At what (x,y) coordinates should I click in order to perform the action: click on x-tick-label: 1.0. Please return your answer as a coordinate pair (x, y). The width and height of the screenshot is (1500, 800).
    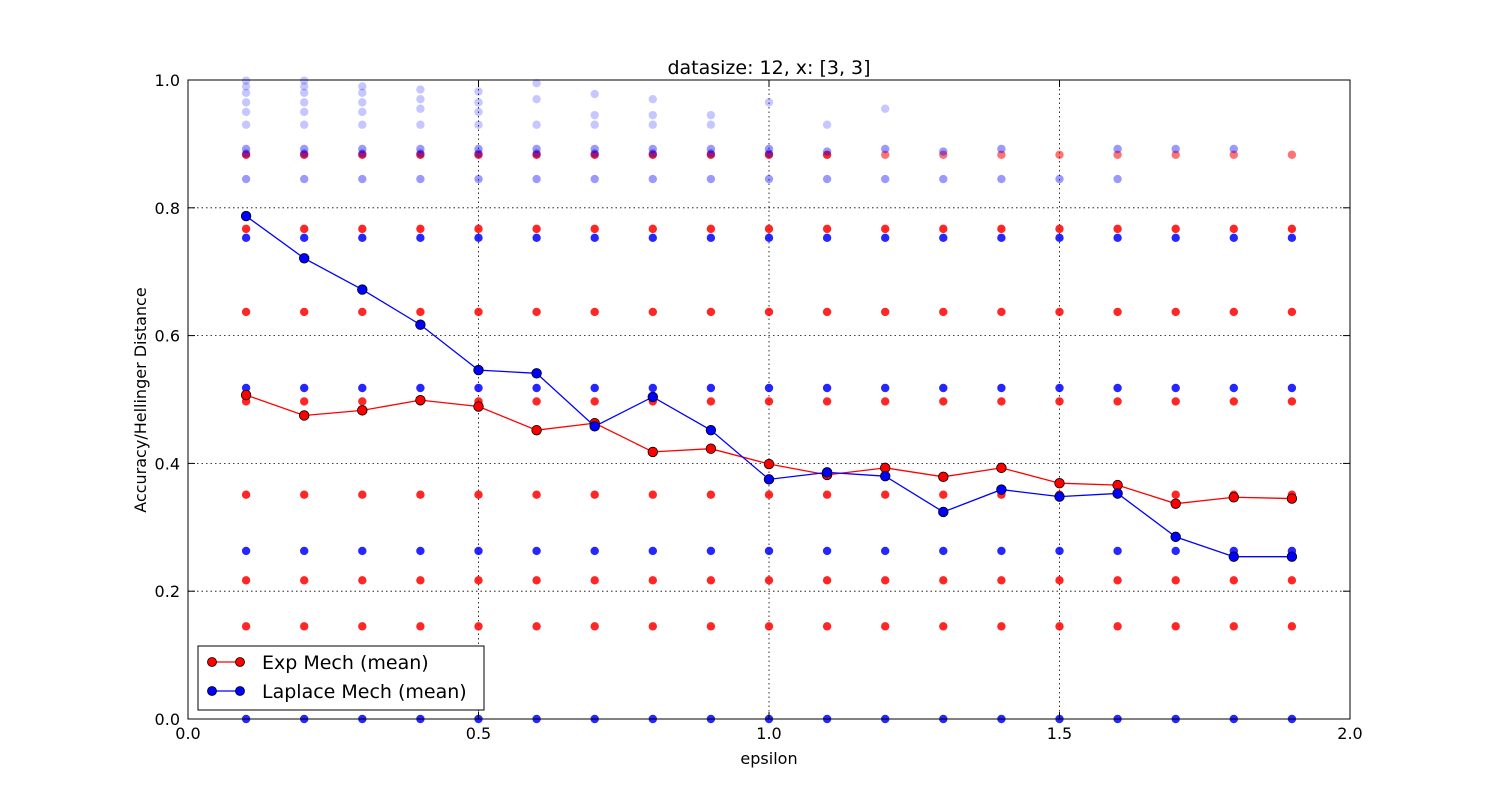
    Looking at the image, I should click on (768, 733).